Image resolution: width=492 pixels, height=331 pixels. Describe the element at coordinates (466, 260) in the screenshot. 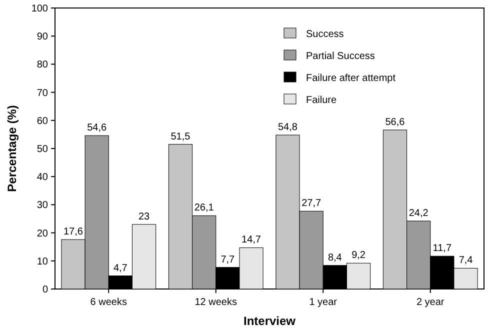

I see `data-label: 7,4` at that location.